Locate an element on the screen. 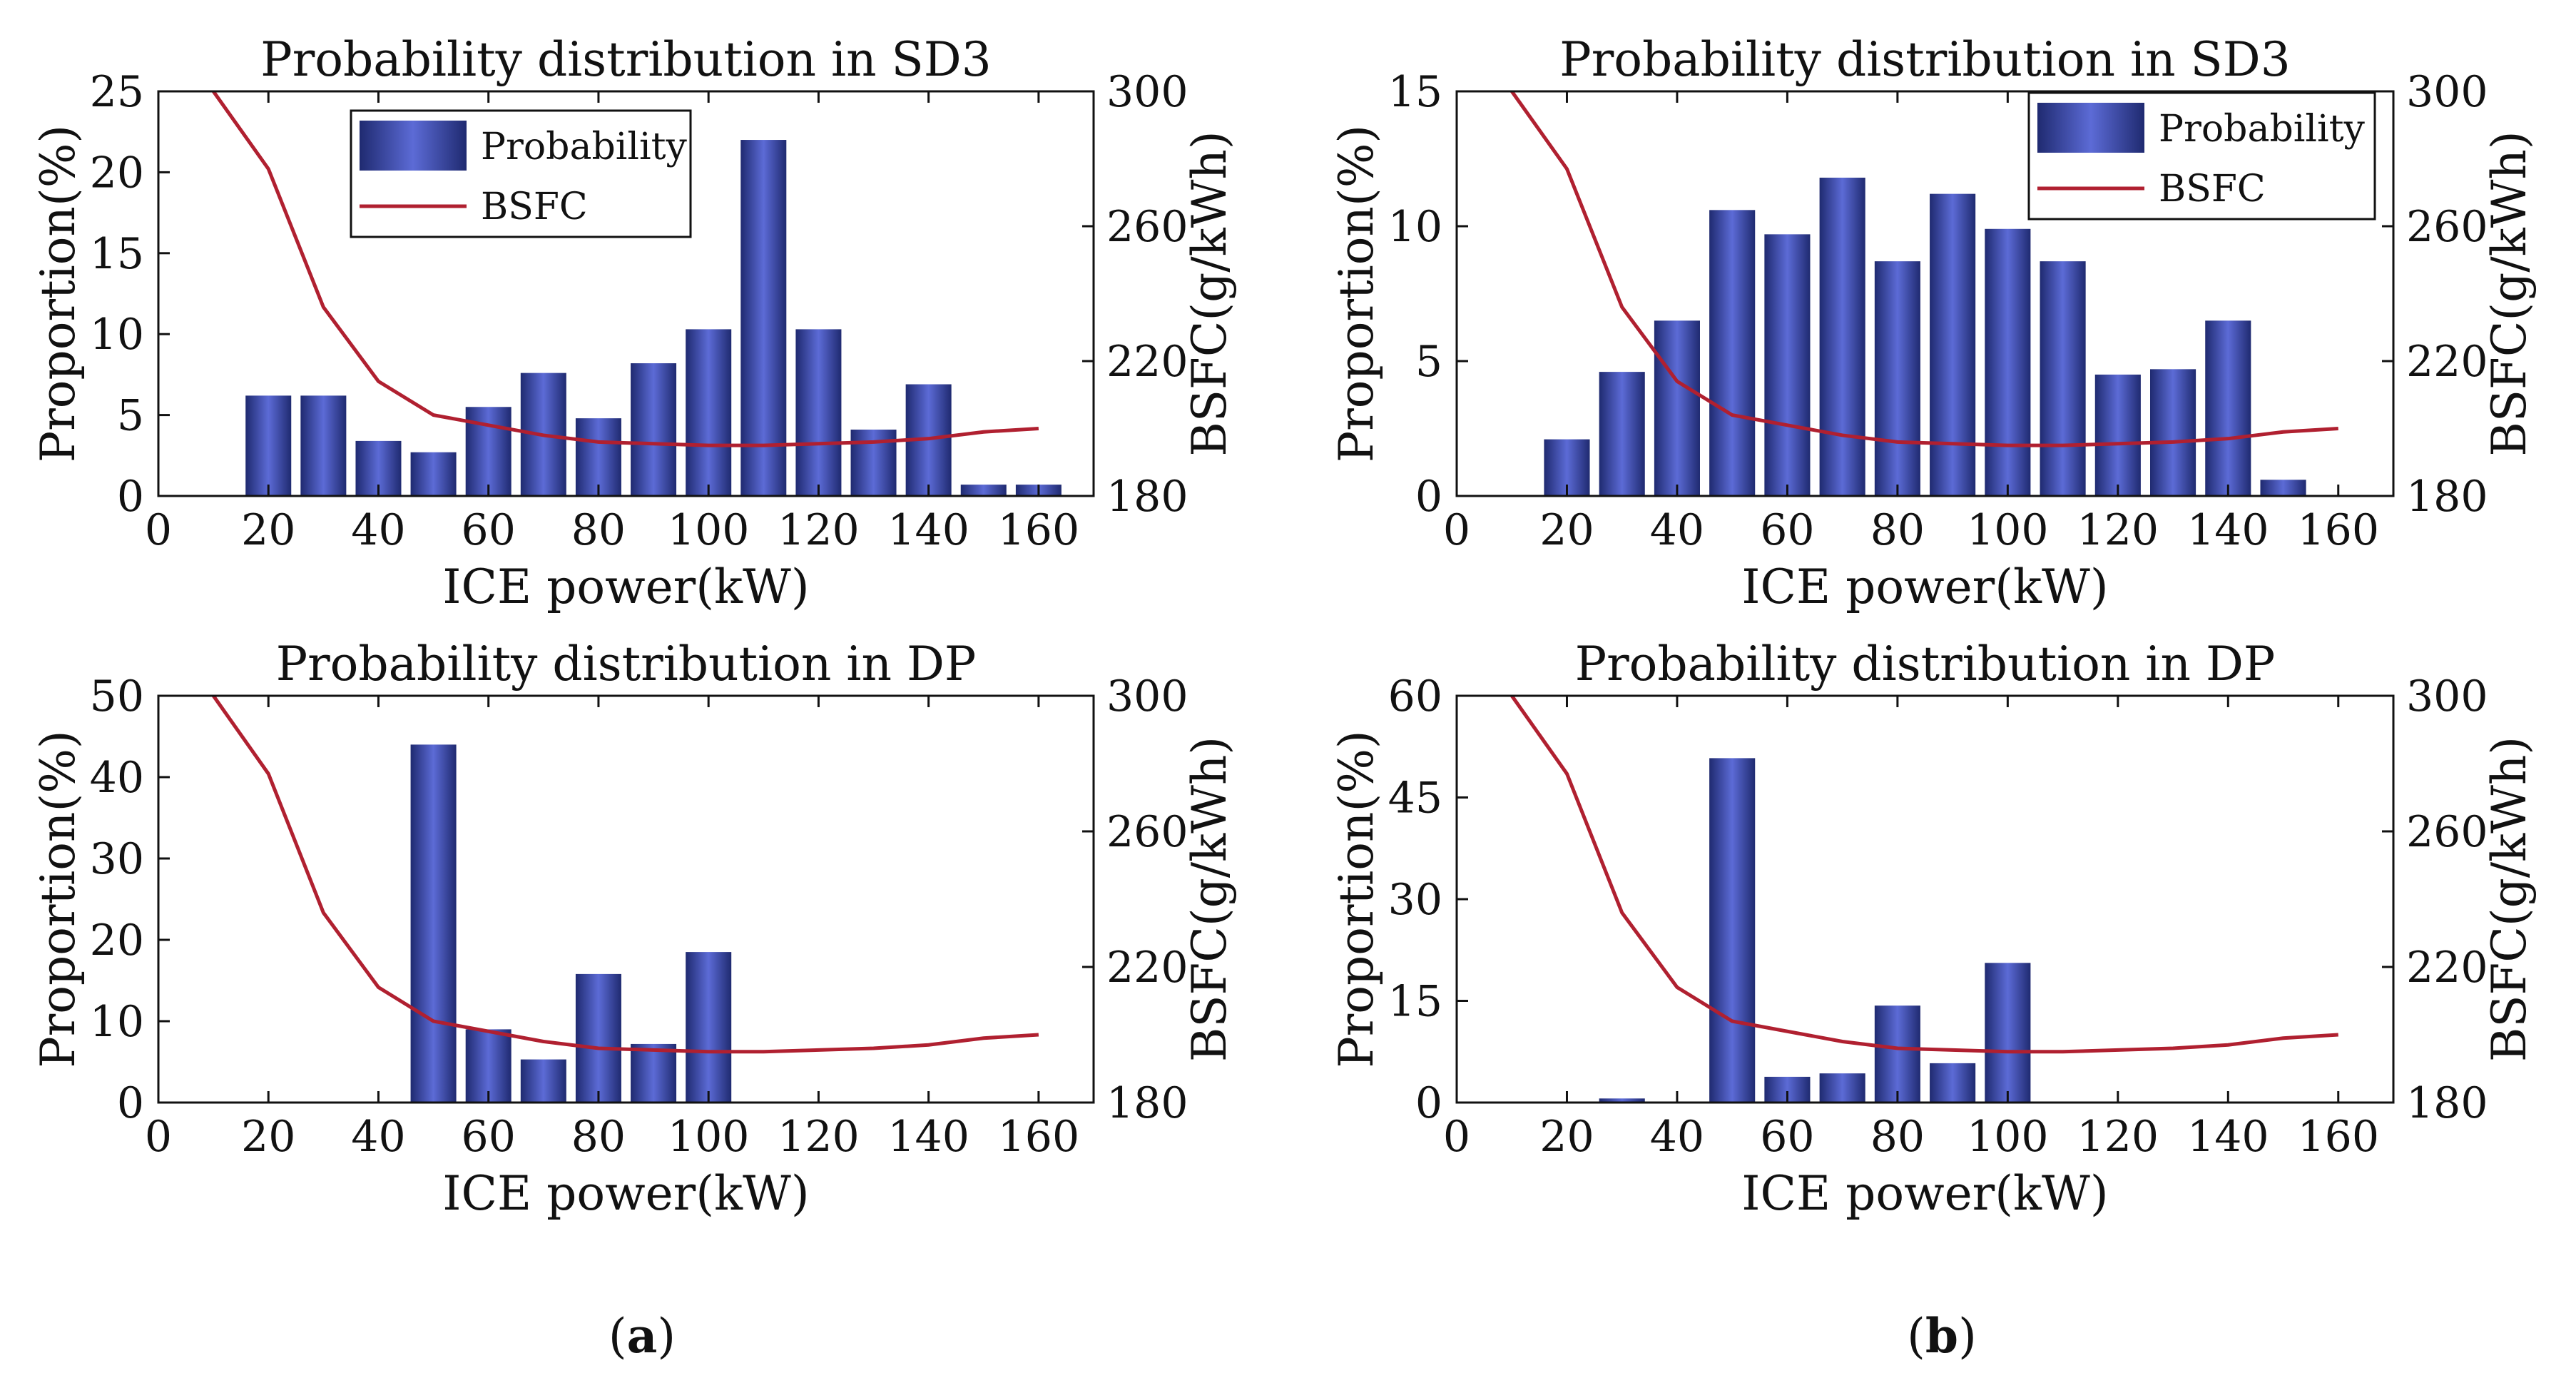 This screenshot has height=1378, width=2576. y-tick-label: 15 is located at coordinates (1415, 92).